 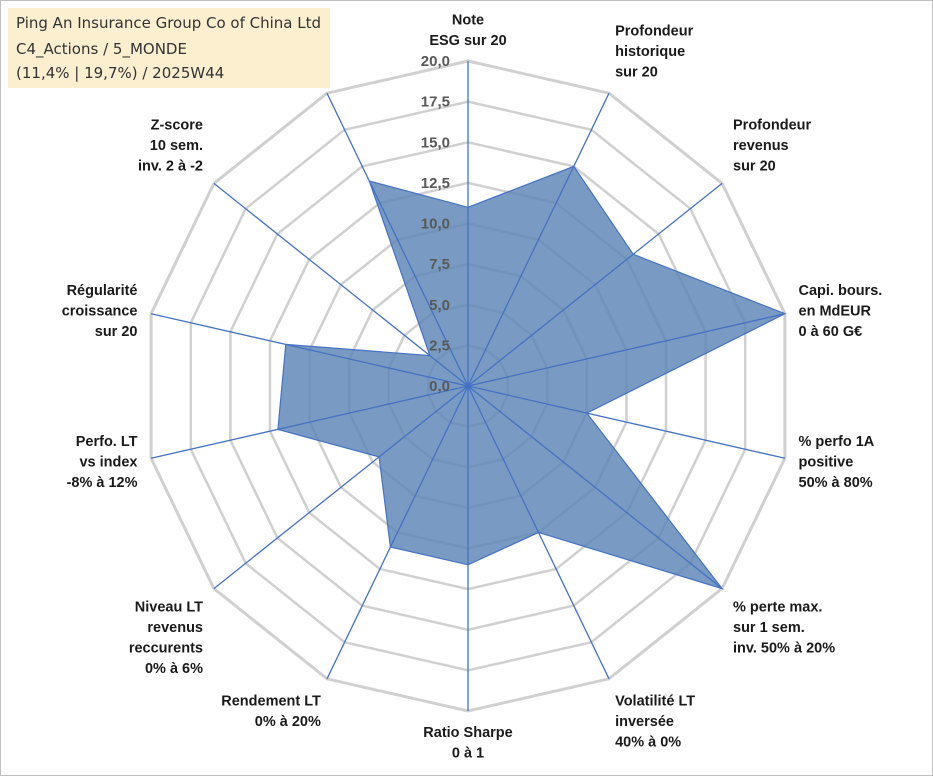 What do you see at coordinates (468, 21) in the screenshot?
I see `axis-label-line: Note` at bounding box center [468, 21].